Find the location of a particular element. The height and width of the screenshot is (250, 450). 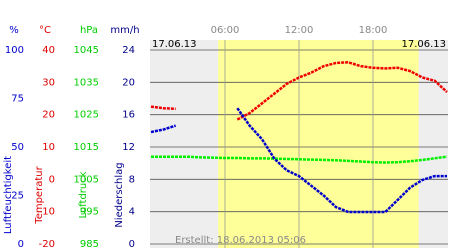

series-line is located at coordinates (299, 159).